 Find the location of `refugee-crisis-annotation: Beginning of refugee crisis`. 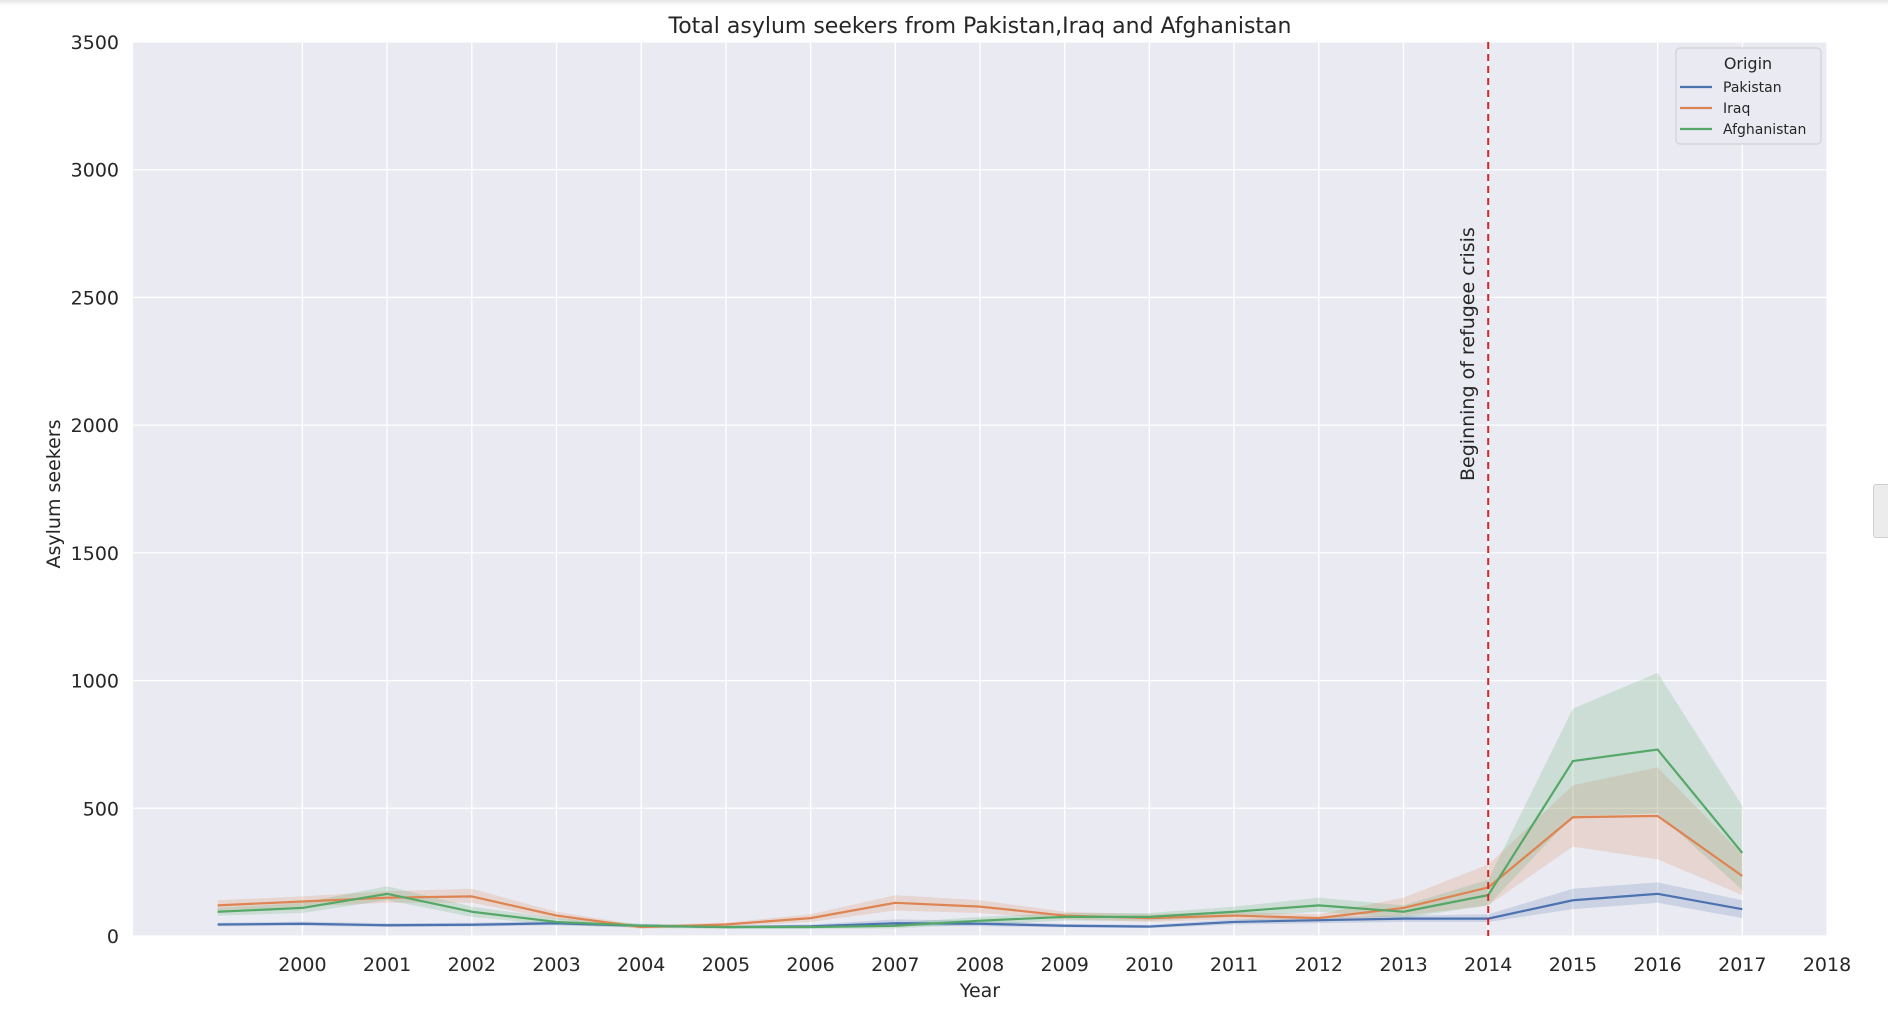

refugee-crisis-annotation: Beginning of refugee crisis is located at coordinates (1468, 354).